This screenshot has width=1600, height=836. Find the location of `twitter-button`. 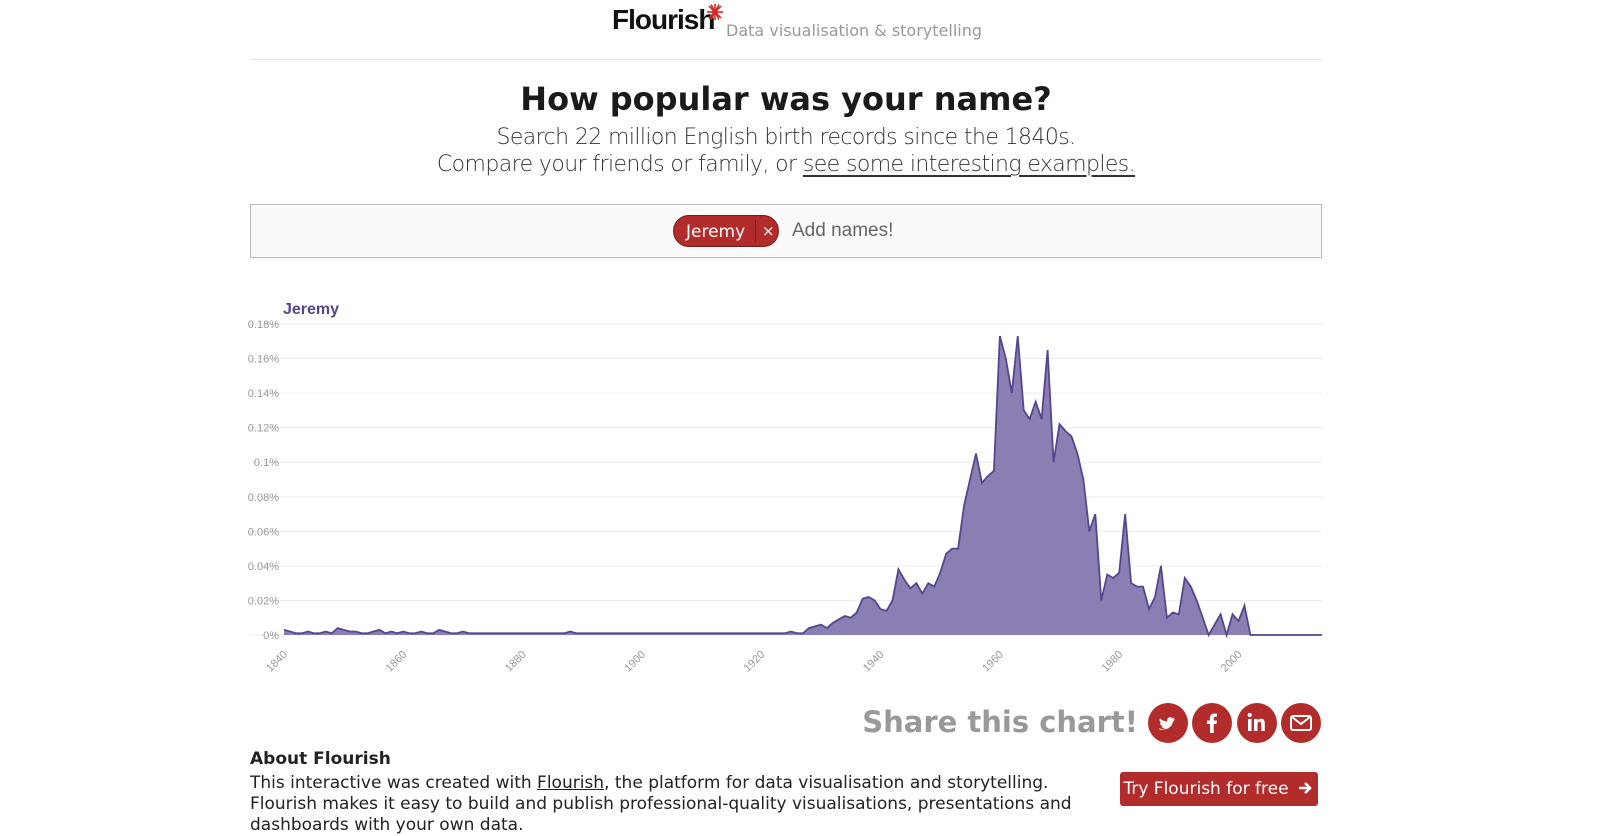

twitter-button is located at coordinates (1168, 723).